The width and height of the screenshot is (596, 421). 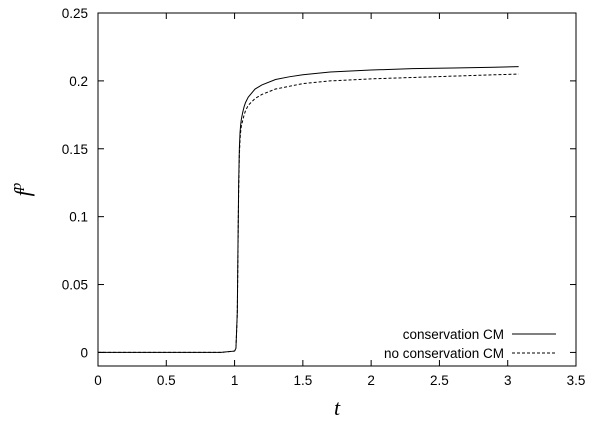 What do you see at coordinates (439, 380) in the screenshot?
I see `x-tick-label: 2.5` at bounding box center [439, 380].